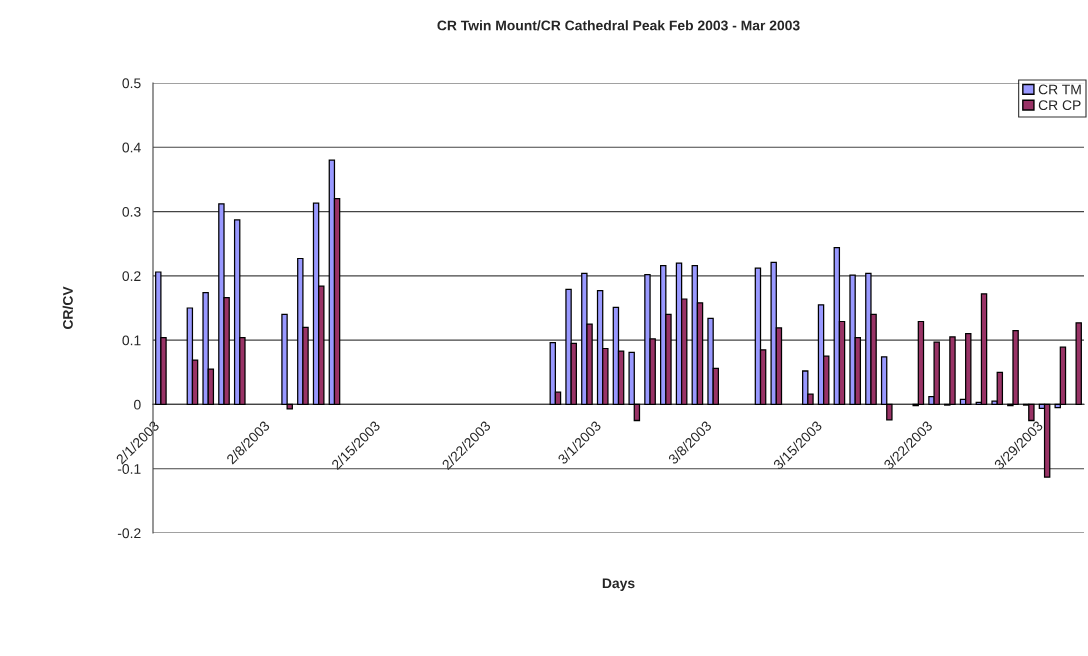  What do you see at coordinates (131, 211) in the screenshot?
I see `y-tick-label: 0.3` at bounding box center [131, 211].